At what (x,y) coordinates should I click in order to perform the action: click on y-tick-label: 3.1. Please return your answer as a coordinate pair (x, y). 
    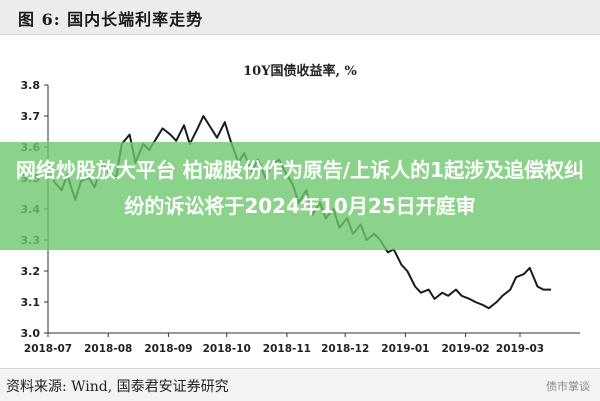
    Looking at the image, I should click on (31, 302).